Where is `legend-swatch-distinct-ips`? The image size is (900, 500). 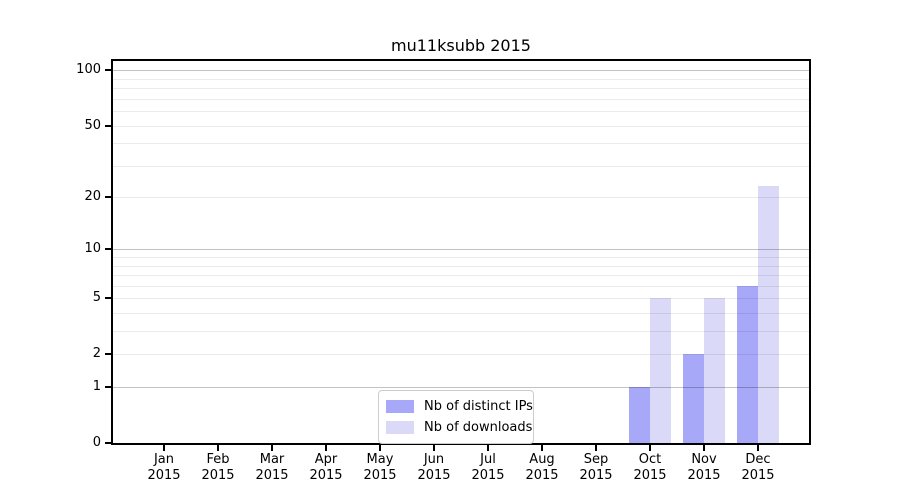
legend-swatch-distinct-ips is located at coordinates (400, 406).